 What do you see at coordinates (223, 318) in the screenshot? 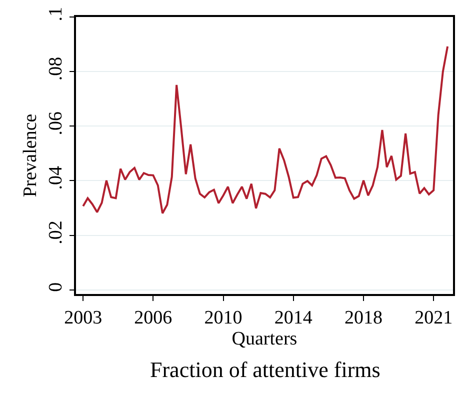
I see `x-tick-label: 2010` at bounding box center [223, 318].